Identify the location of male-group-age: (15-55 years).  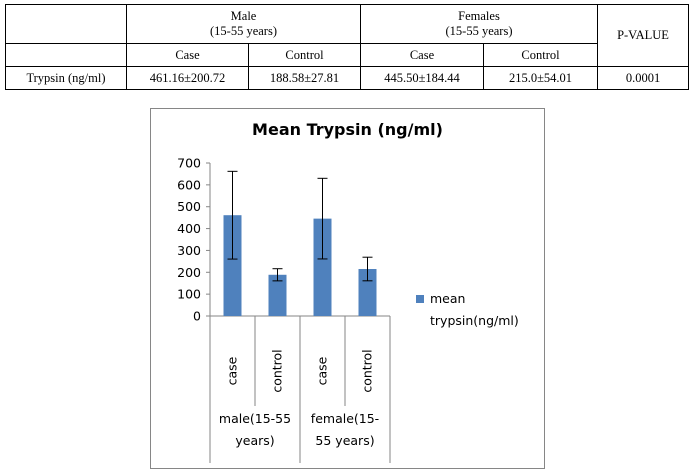
(243, 31).